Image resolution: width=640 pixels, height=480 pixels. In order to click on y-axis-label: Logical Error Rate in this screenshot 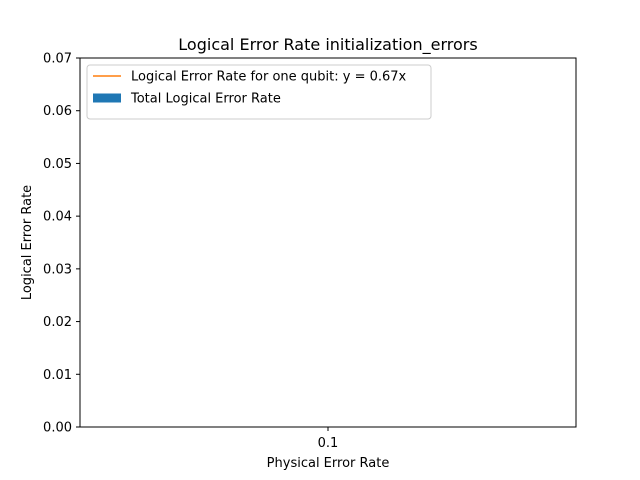, I will do `click(27, 242)`.